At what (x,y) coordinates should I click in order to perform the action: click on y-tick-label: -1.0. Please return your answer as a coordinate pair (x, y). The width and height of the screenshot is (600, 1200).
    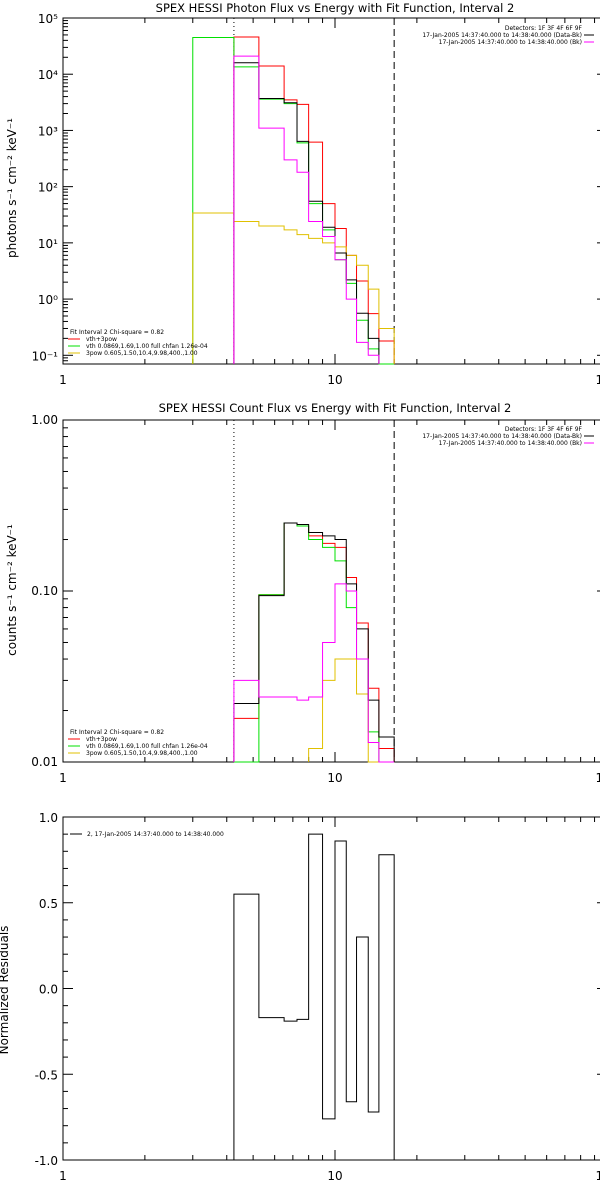
    Looking at the image, I should click on (46, 1161).